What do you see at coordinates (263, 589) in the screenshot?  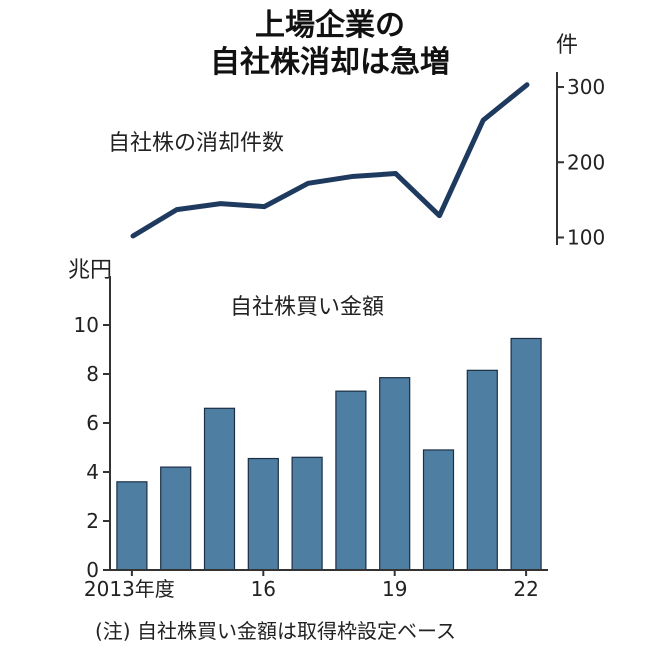 I see `bar-x-tick-label: 16` at bounding box center [263, 589].